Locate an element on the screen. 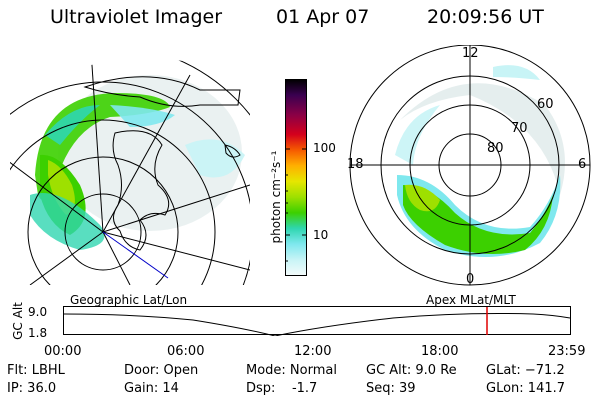 Image resolution: width=600 pixels, height=400 pixels. info-glon: GLon: 141.7 is located at coordinates (526, 388).